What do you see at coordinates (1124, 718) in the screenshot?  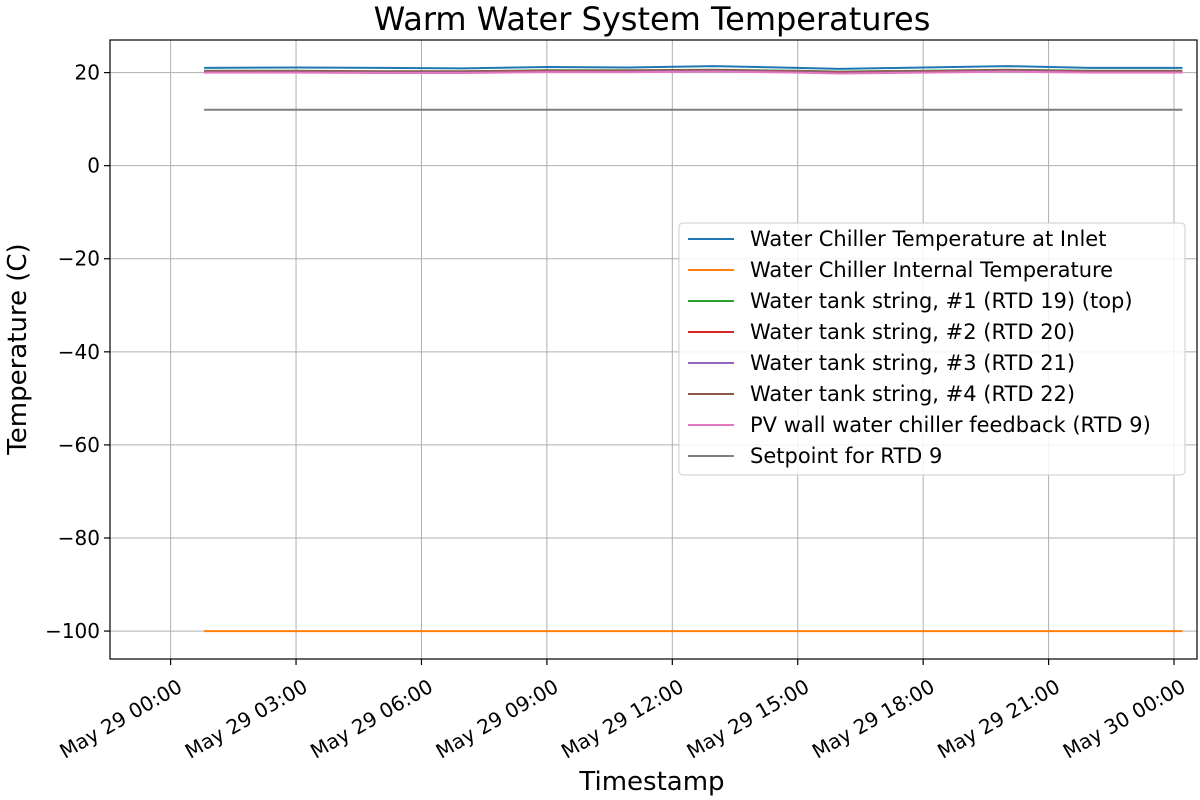 I see `x-tick-label: May 30 00:00` at bounding box center [1124, 718].